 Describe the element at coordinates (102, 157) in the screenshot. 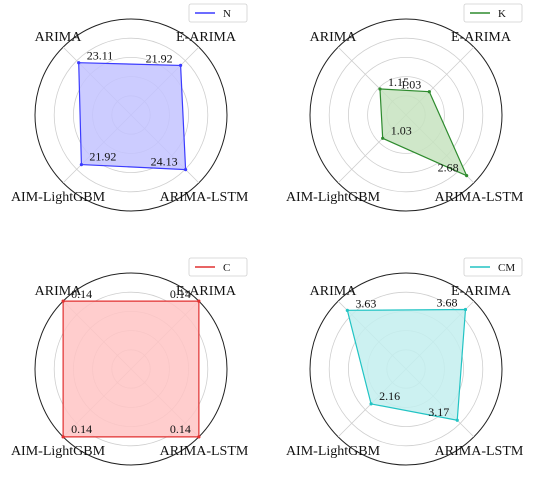

I see `value-label-aim-lightgbm: 21.92` at that location.